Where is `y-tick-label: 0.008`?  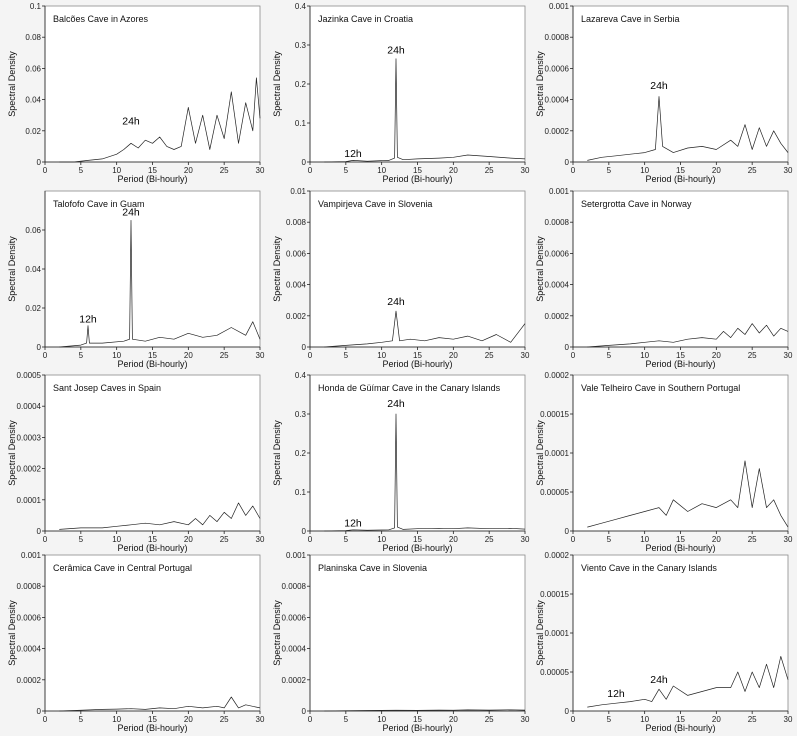 y-tick-label: 0.008 is located at coordinates (296, 222).